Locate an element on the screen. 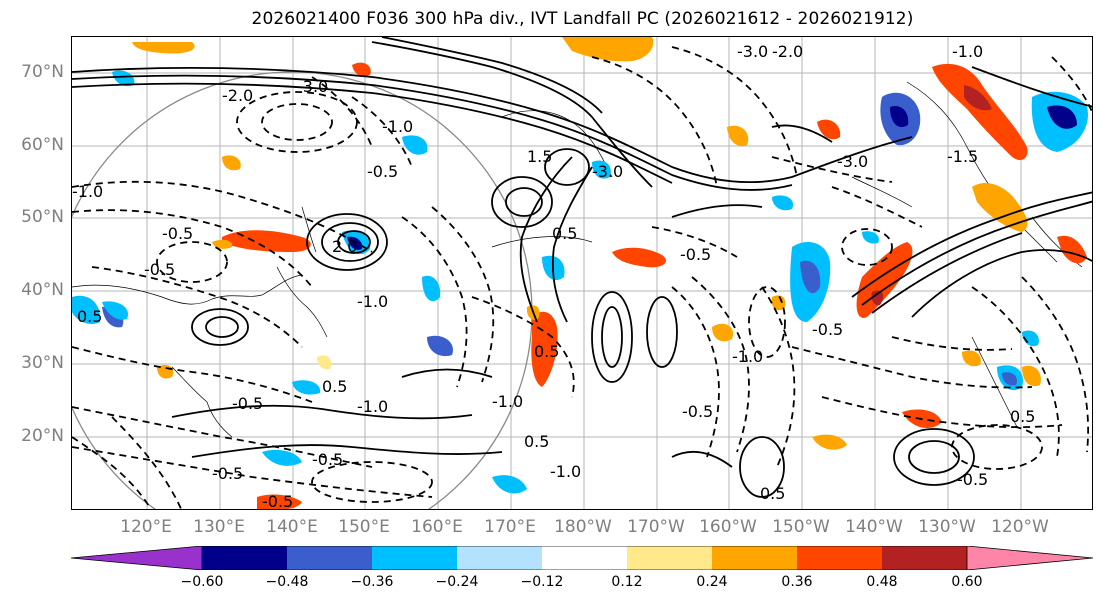 Image resolution: width=1105 pixels, height=604 pixels. colorbar-tick-label: 0.60 is located at coordinates (967, 582).